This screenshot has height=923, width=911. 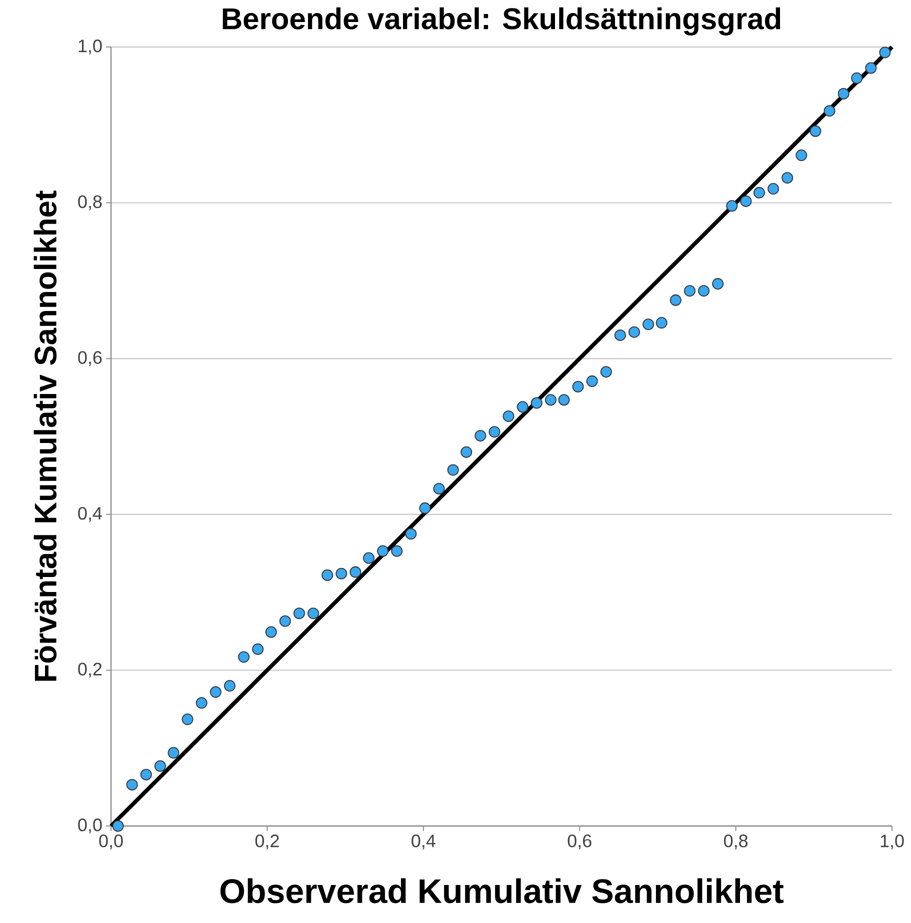 I want to click on x-tick-label: 1,0, so click(x=892, y=842).